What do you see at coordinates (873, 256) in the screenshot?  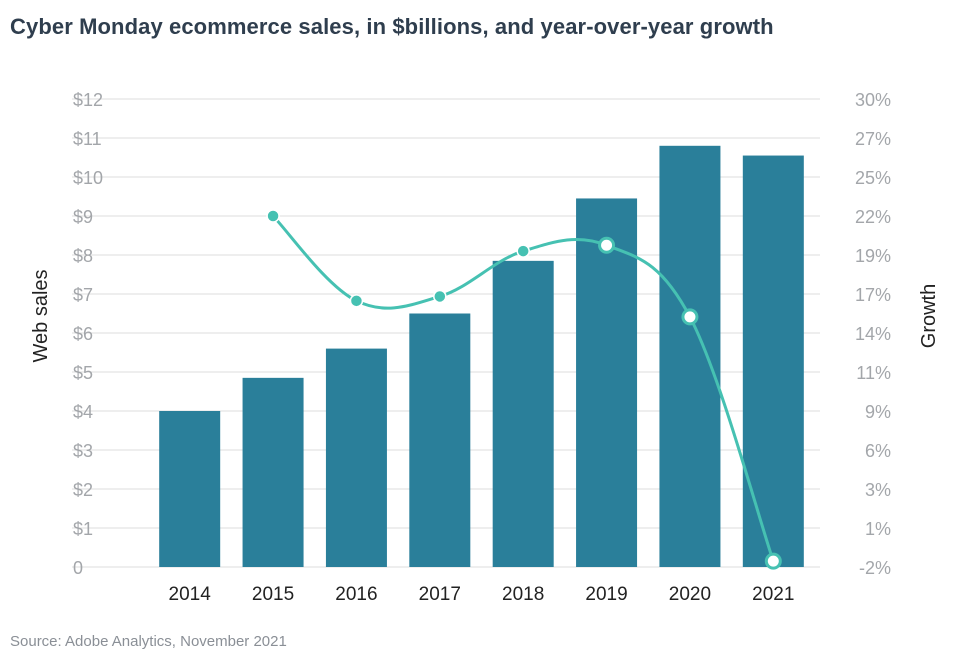 I see `right-tick-label: 19%` at bounding box center [873, 256].